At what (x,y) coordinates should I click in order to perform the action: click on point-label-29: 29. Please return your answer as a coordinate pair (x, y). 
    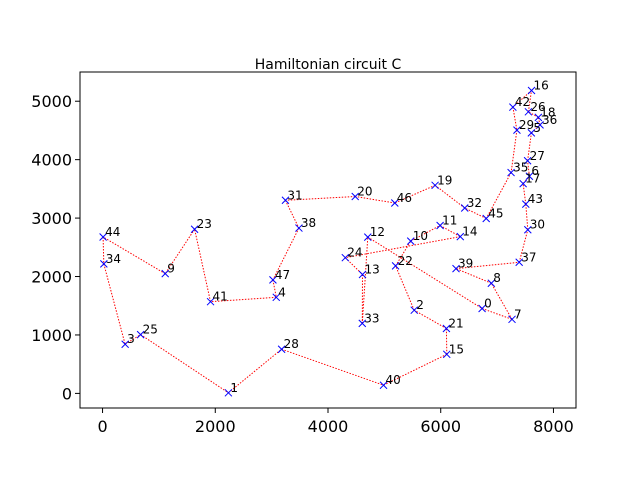
    Looking at the image, I should click on (526, 125).